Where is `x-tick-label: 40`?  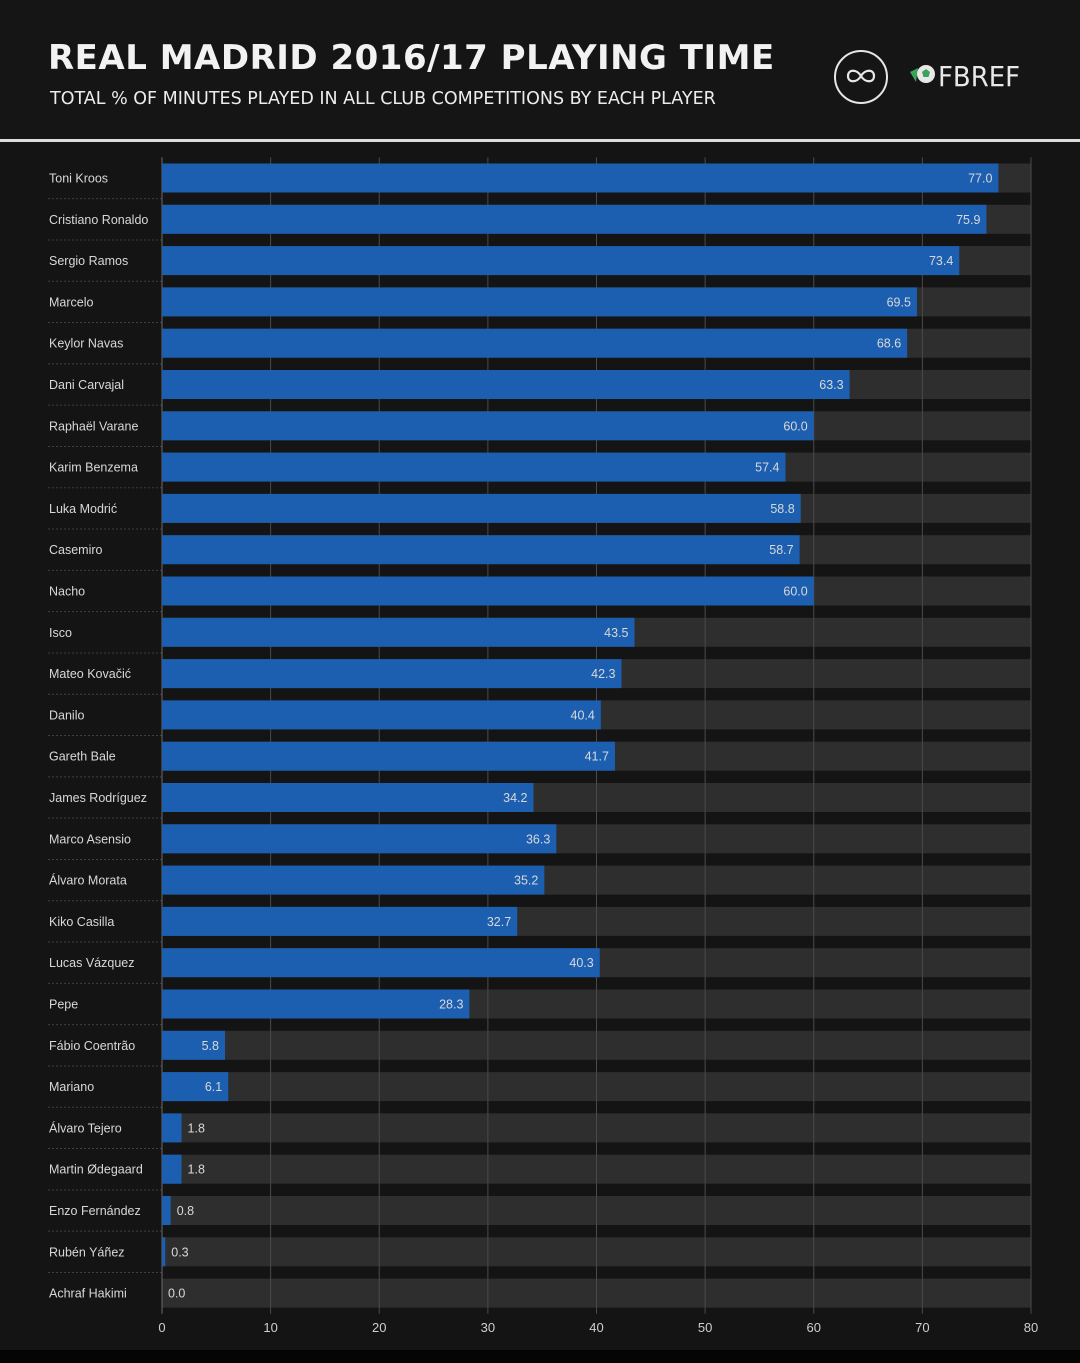 x-tick-label: 40 is located at coordinates (596, 1327).